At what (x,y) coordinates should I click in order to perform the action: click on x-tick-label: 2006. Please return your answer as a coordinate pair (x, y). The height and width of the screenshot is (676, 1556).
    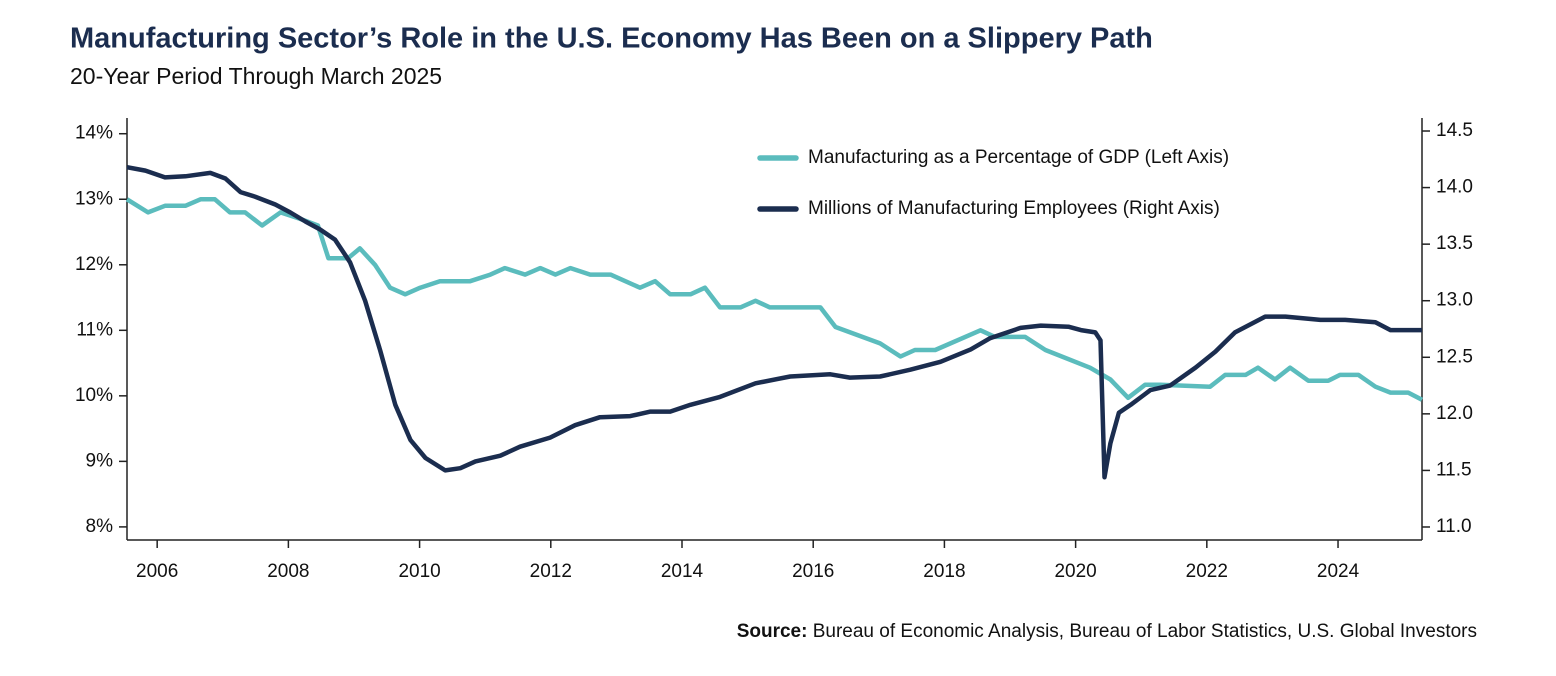
    Looking at the image, I should click on (157, 571).